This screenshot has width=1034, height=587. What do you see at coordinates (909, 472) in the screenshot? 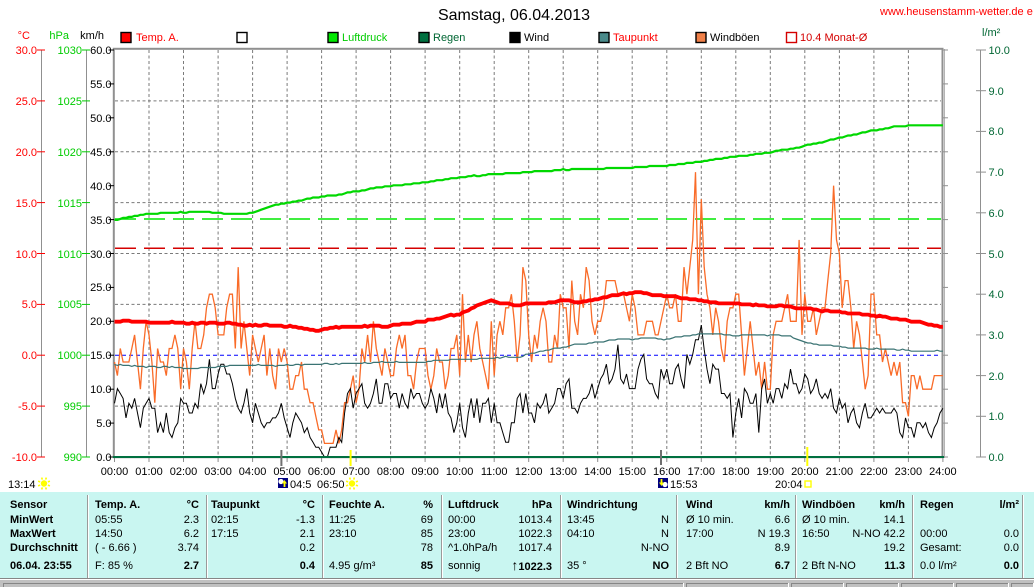
I see `svg-text: 23:00` at bounding box center [909, 472].